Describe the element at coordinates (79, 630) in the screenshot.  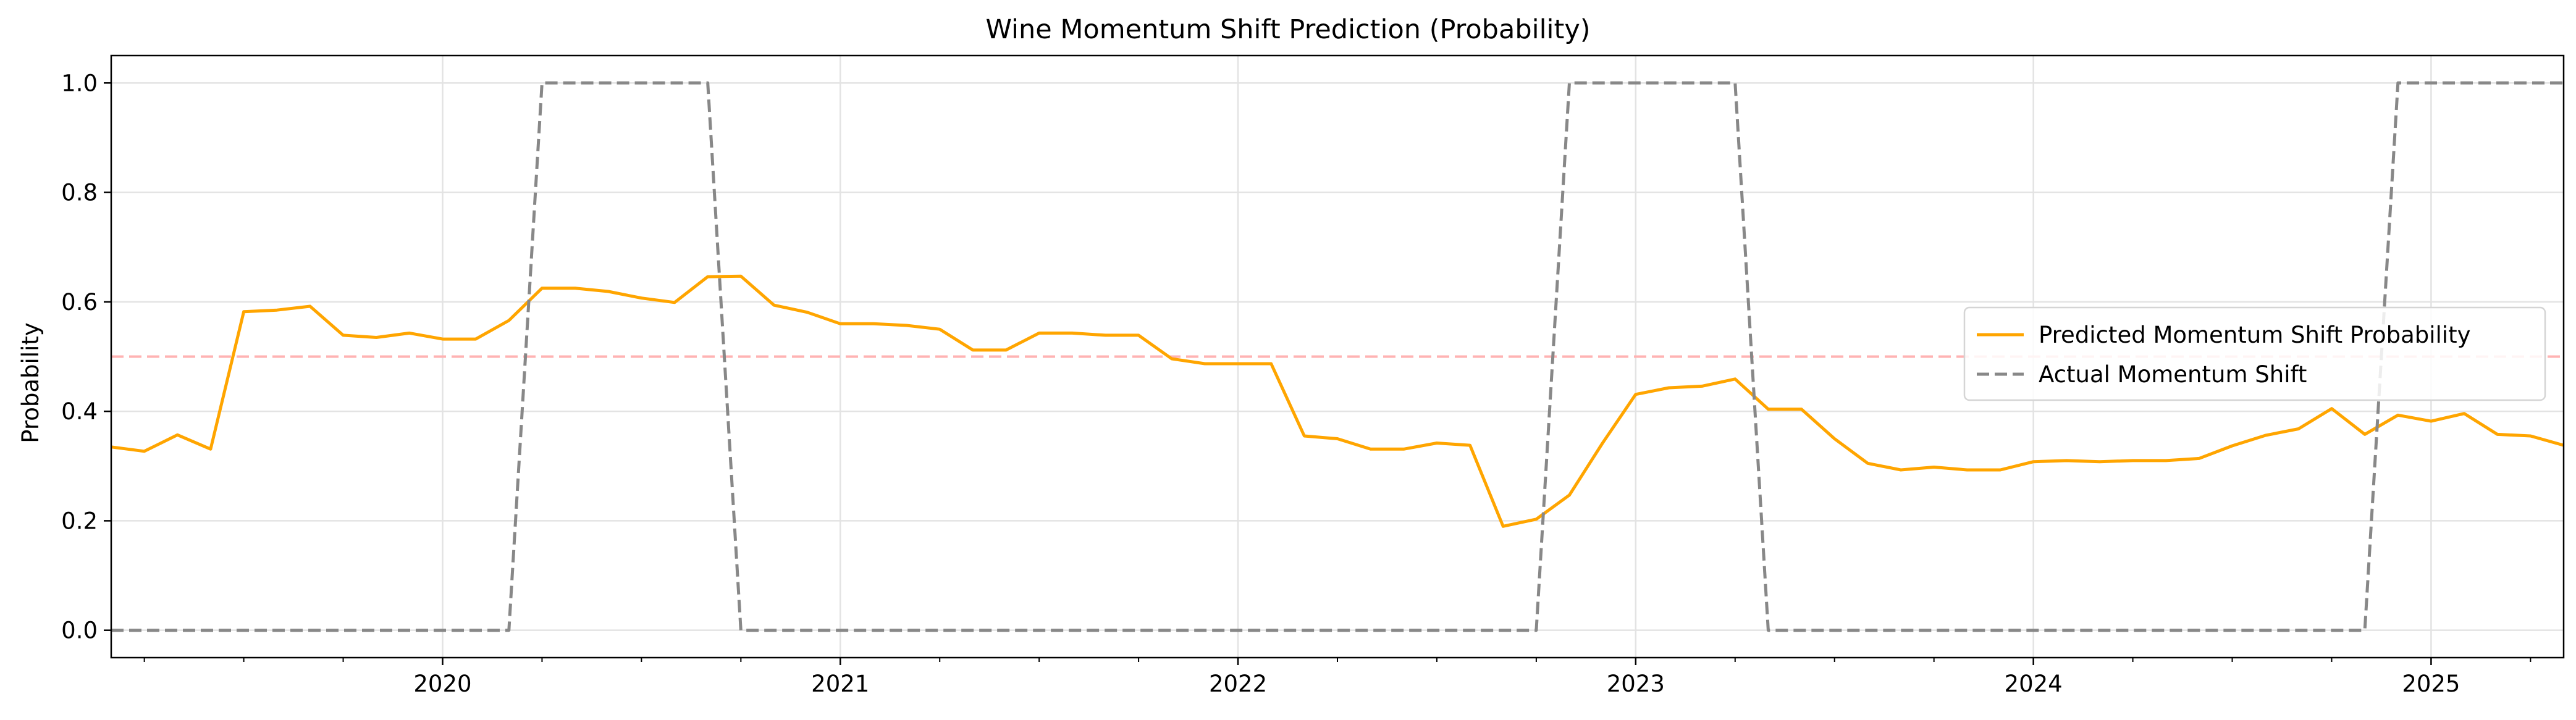
I see `y-tick-label: 0.0` at that location.